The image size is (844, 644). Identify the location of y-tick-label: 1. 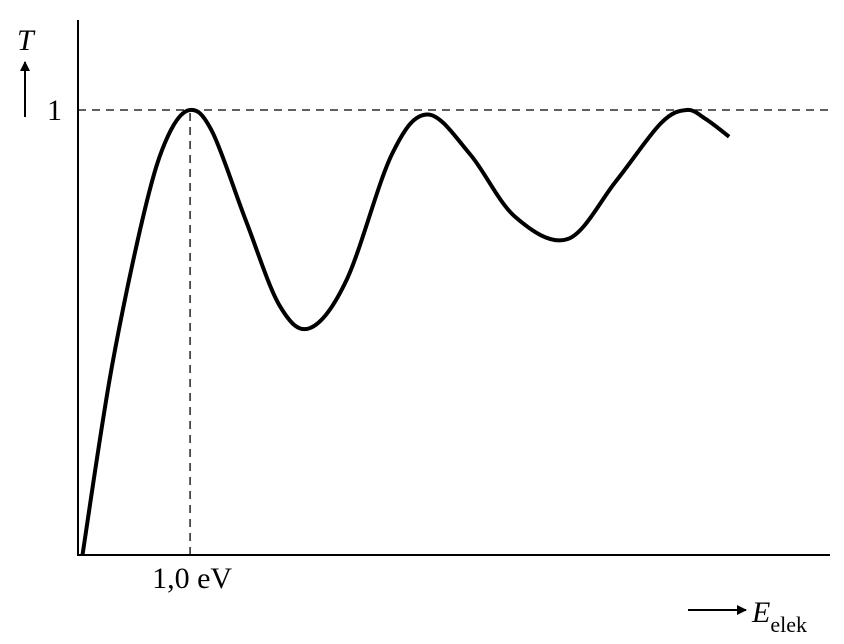
(54, 110).